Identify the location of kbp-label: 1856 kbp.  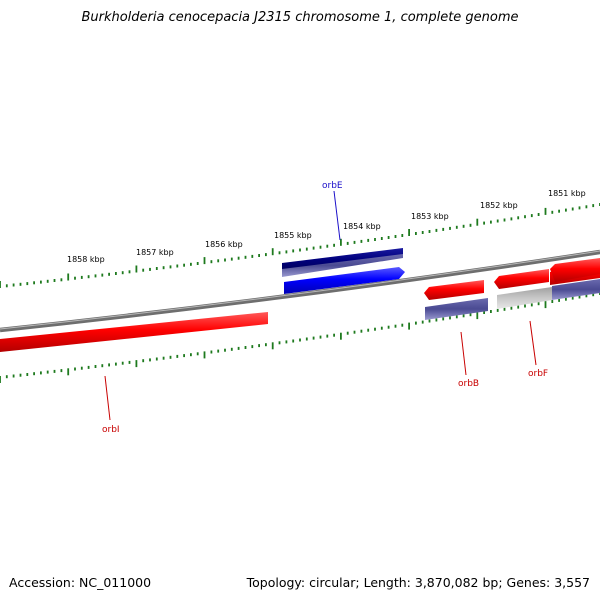
(224, 244).